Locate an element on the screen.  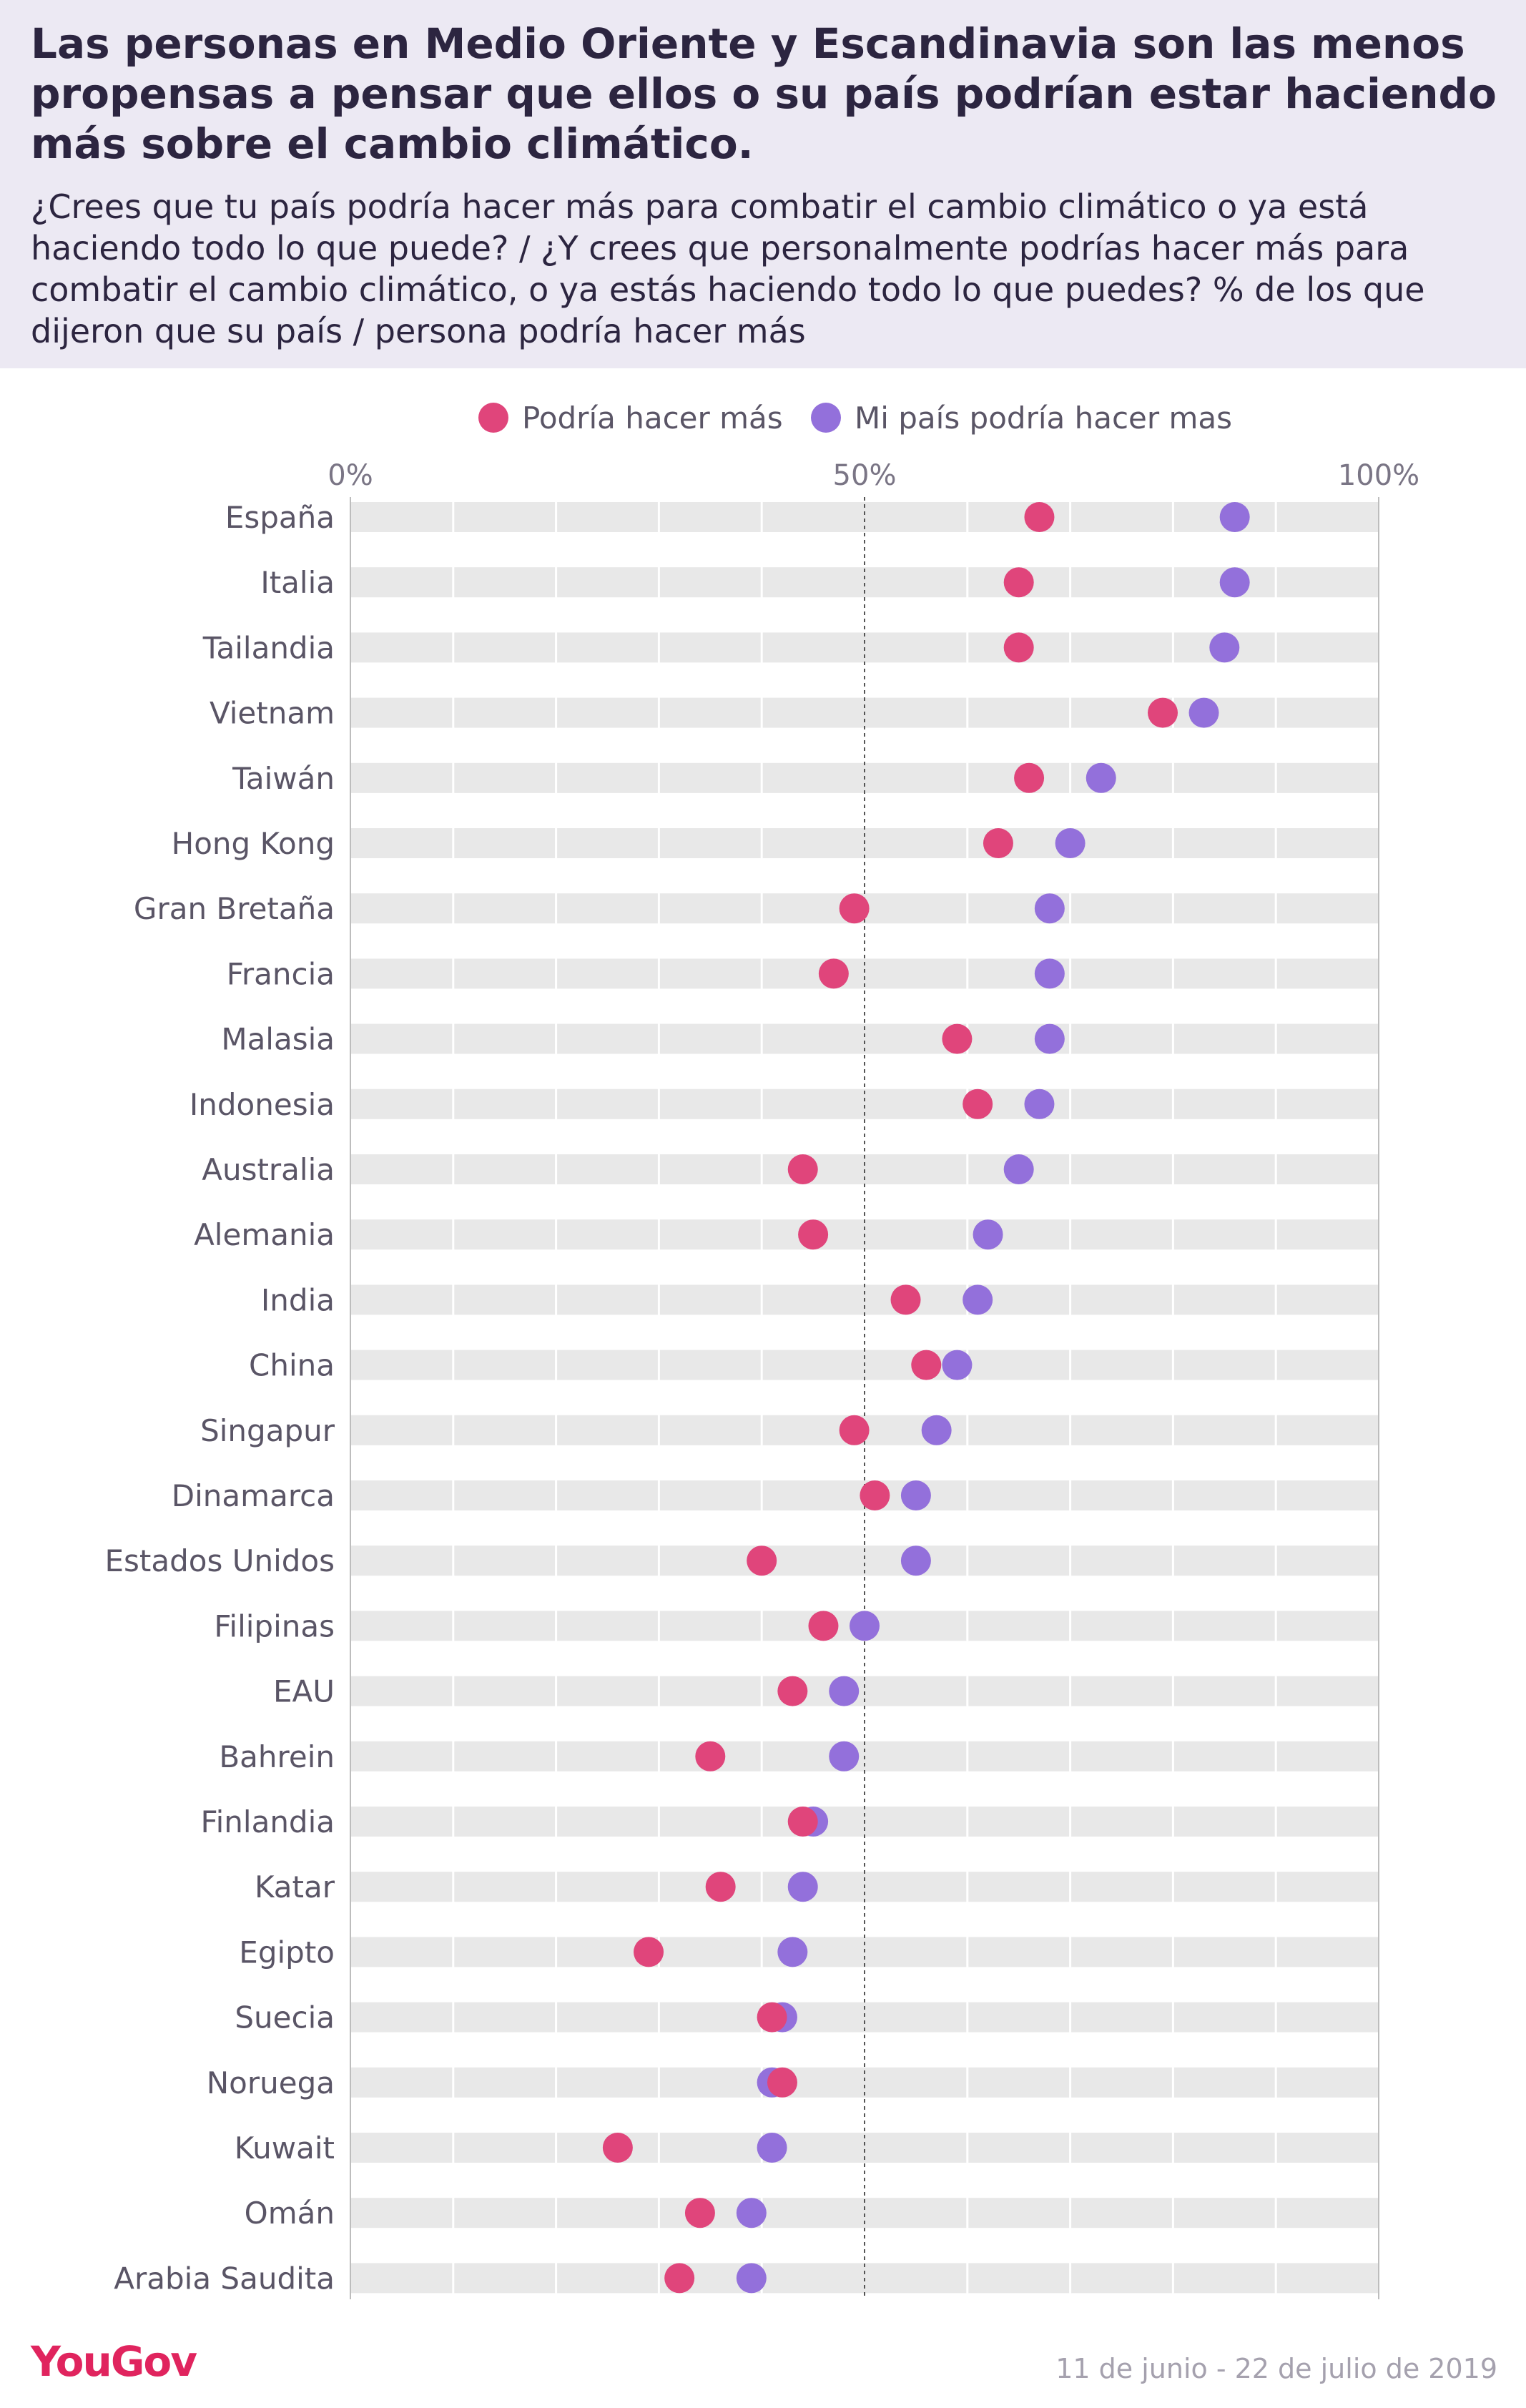
row-label: Singapur is located at coordinates (267, 1431).